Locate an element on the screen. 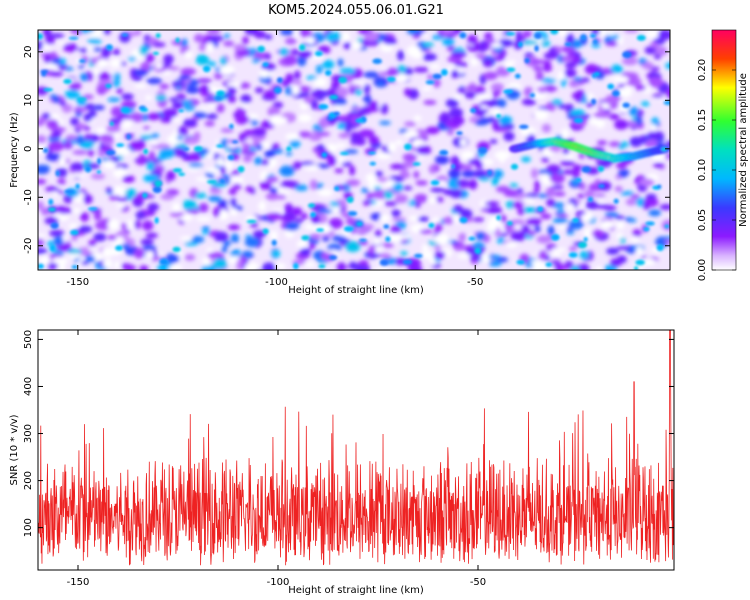 The image size is (750, 600). colorbar-ticks: 0.00 0.05 0.10 0.15 0.20 is located at coordinates (716, 170).